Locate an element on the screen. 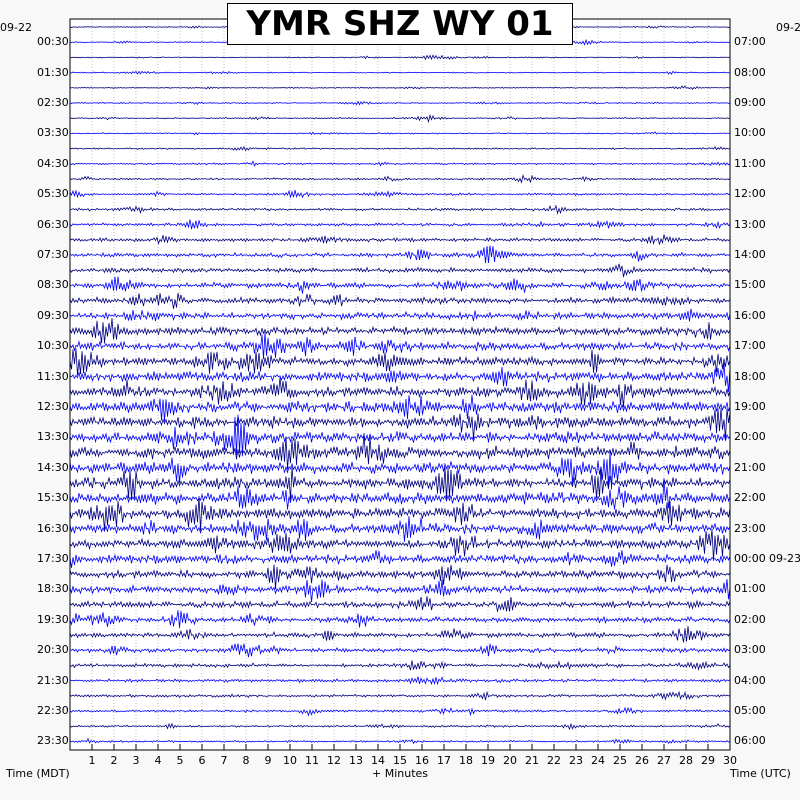 This screenshot has width=800, height=800. x-tick-label: 8 is located at coordinates (246, 760).